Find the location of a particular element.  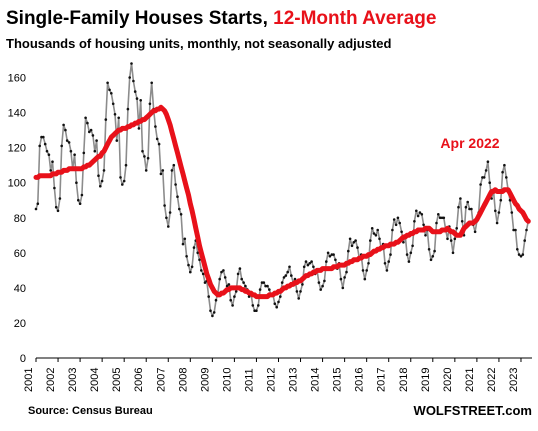

x-tick-label: 2001 is located at coordinates (29, 380).